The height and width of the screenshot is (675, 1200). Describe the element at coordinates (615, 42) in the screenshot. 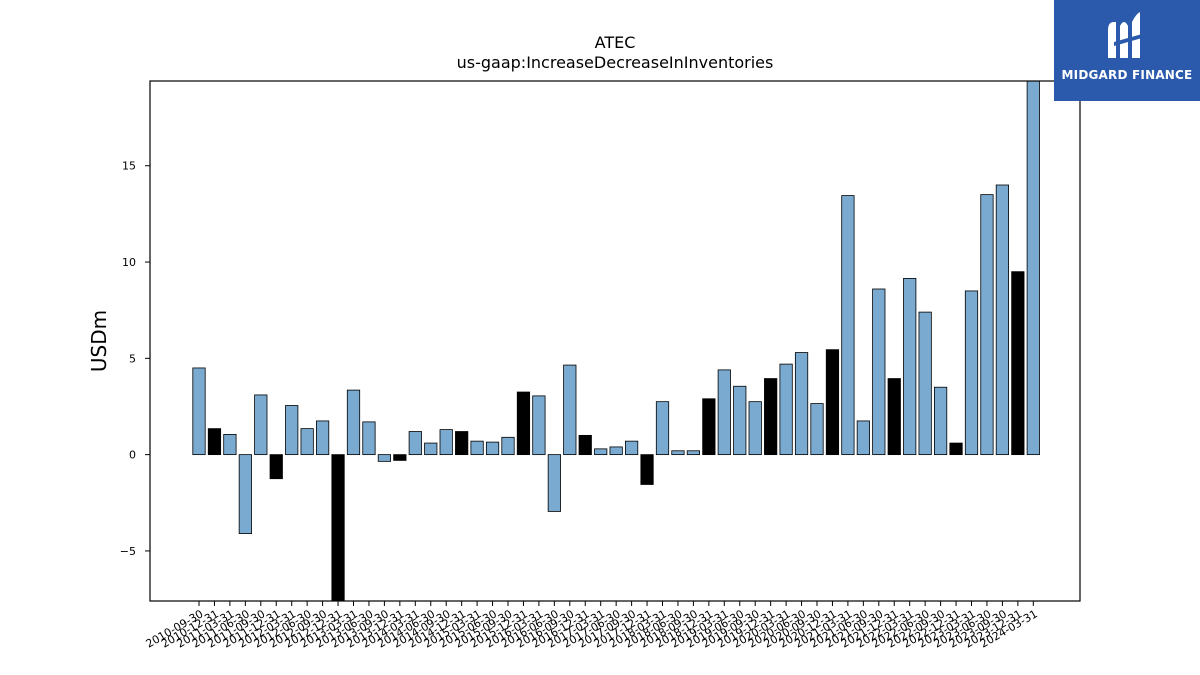

I see `chart-title: ATEC` at that location.